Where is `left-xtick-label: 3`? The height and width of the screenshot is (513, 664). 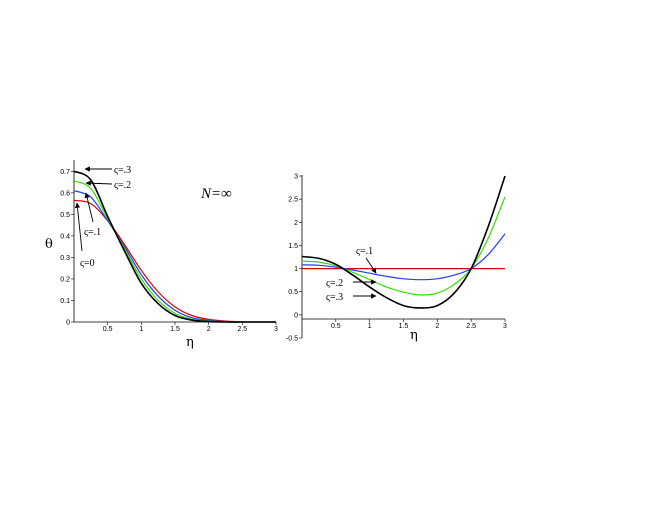
left-xtick-label: 3 is located at coordinates (276, 329).